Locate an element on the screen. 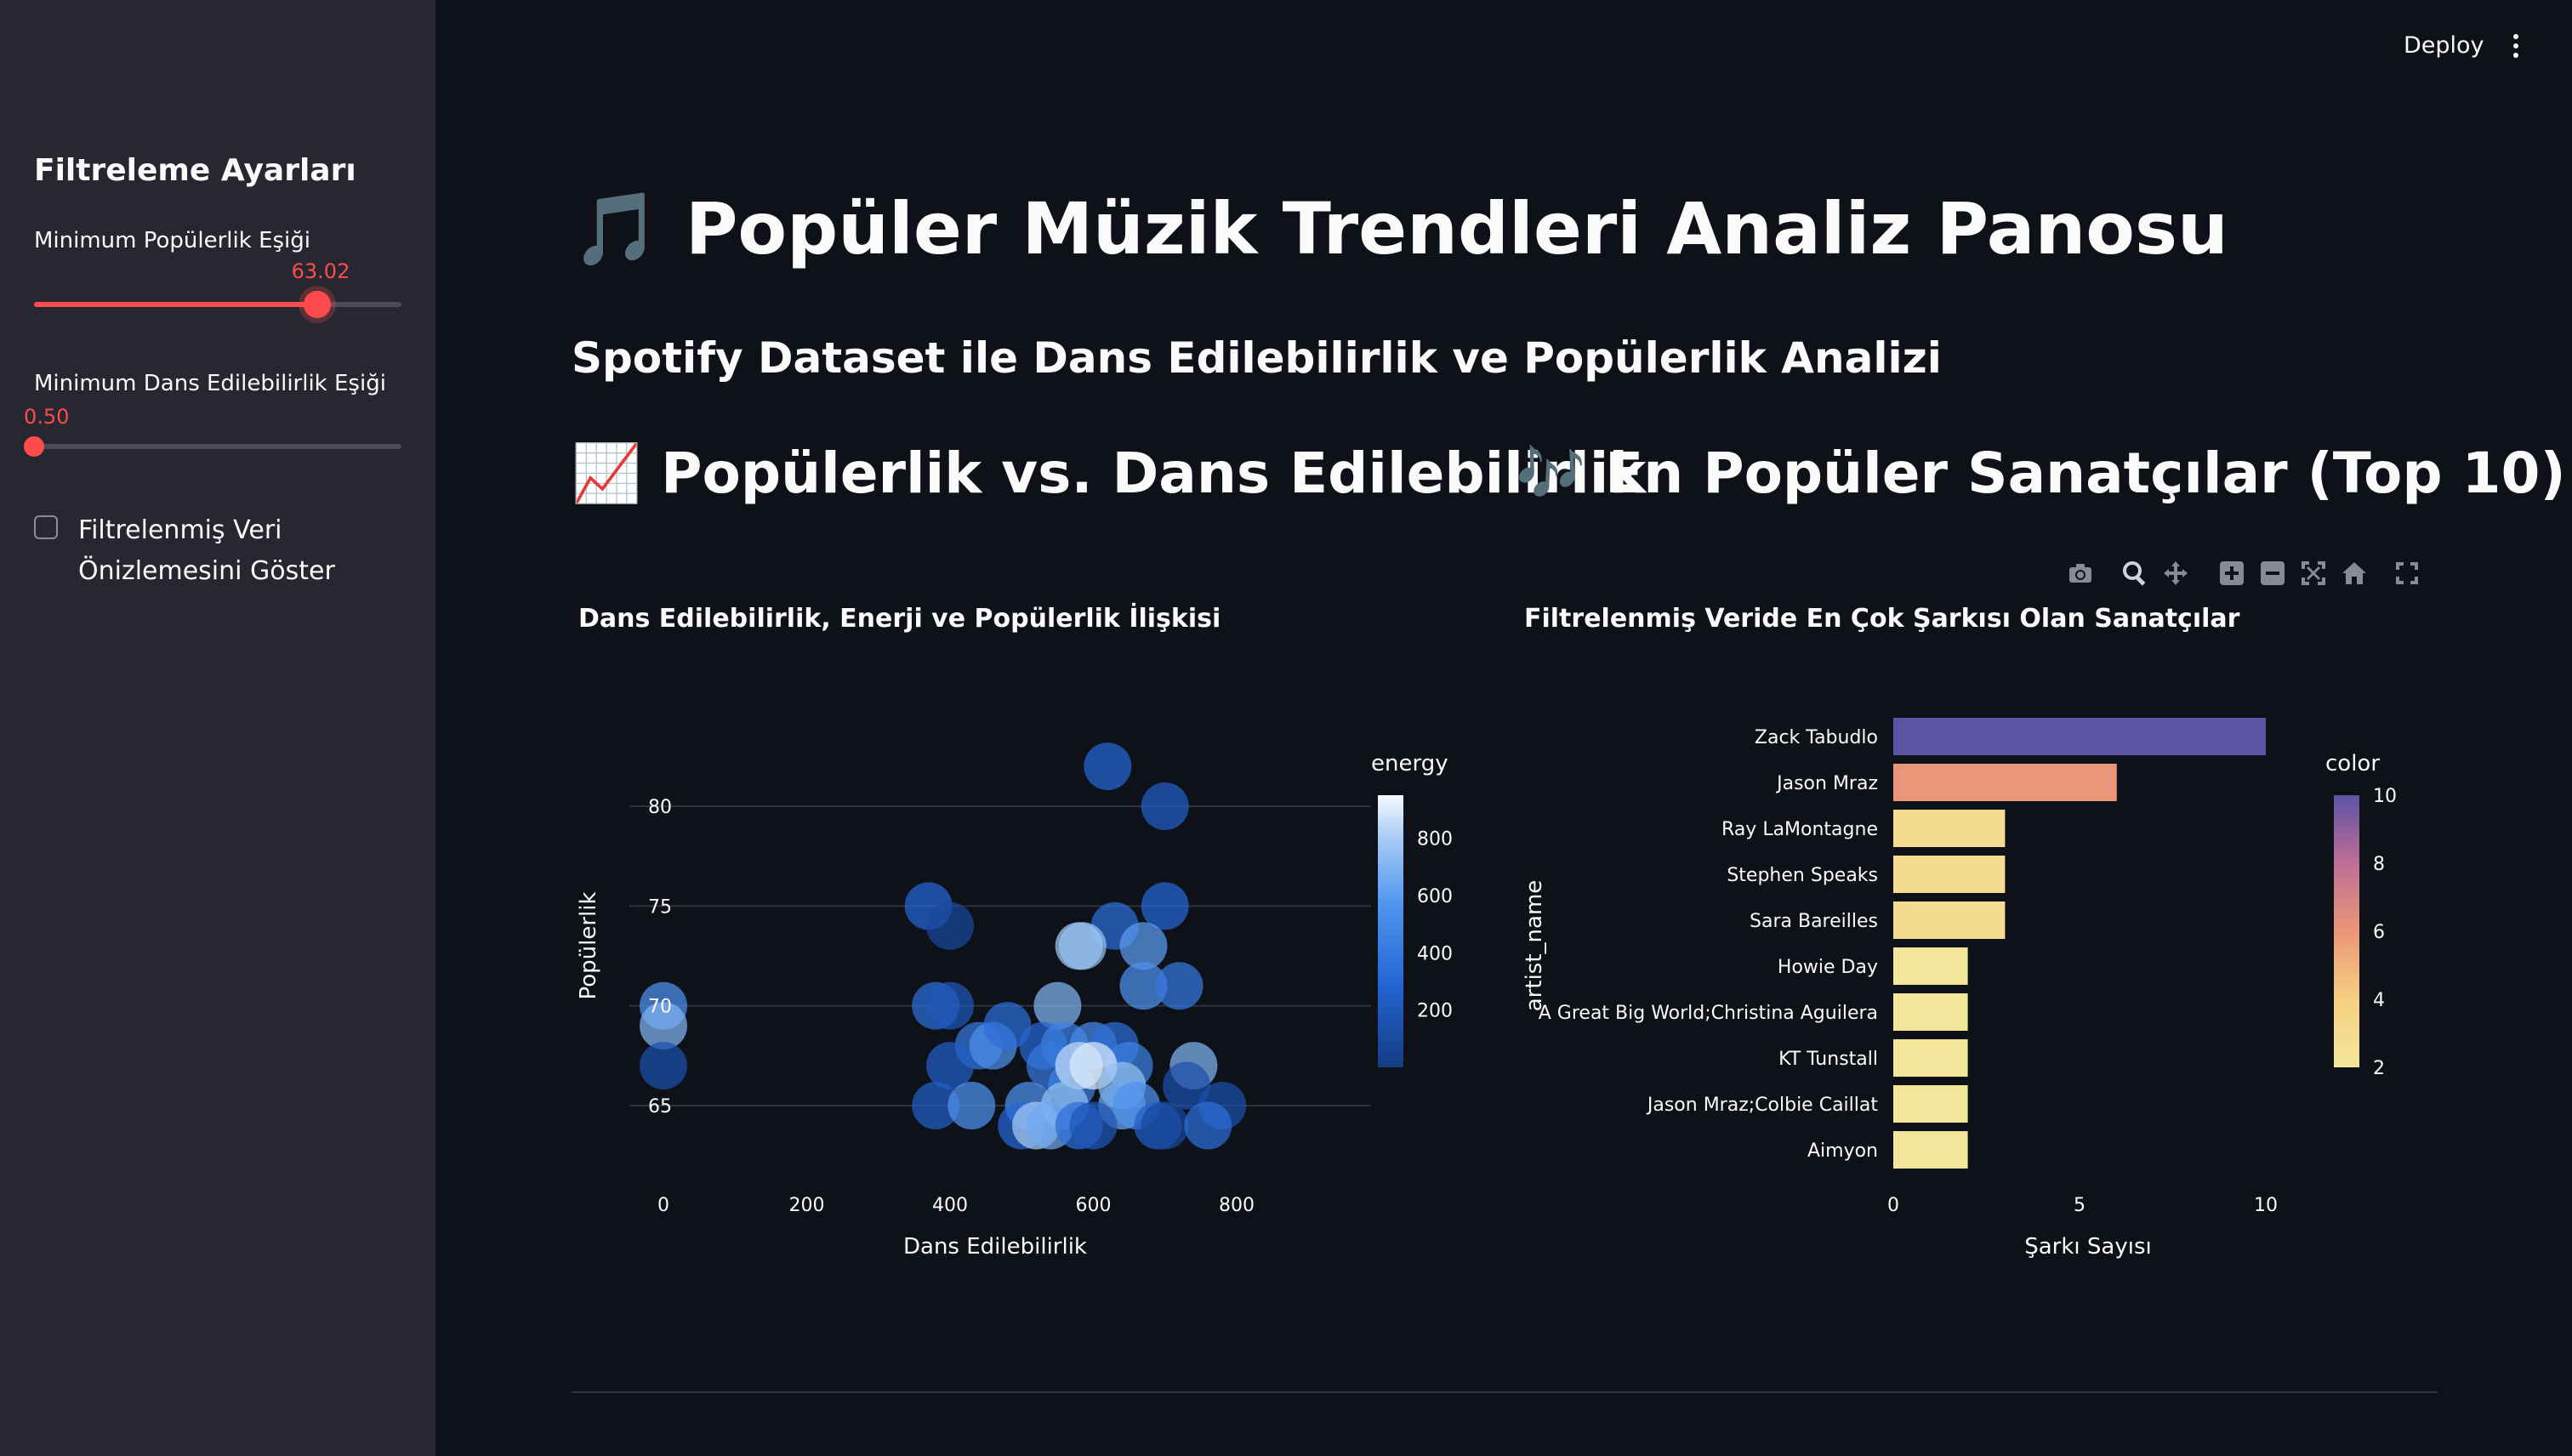 The width and height of the screenshot is (2572, 1456). scatter-colorbar-tick-label: 600 is located at coordinates (1435, 896).